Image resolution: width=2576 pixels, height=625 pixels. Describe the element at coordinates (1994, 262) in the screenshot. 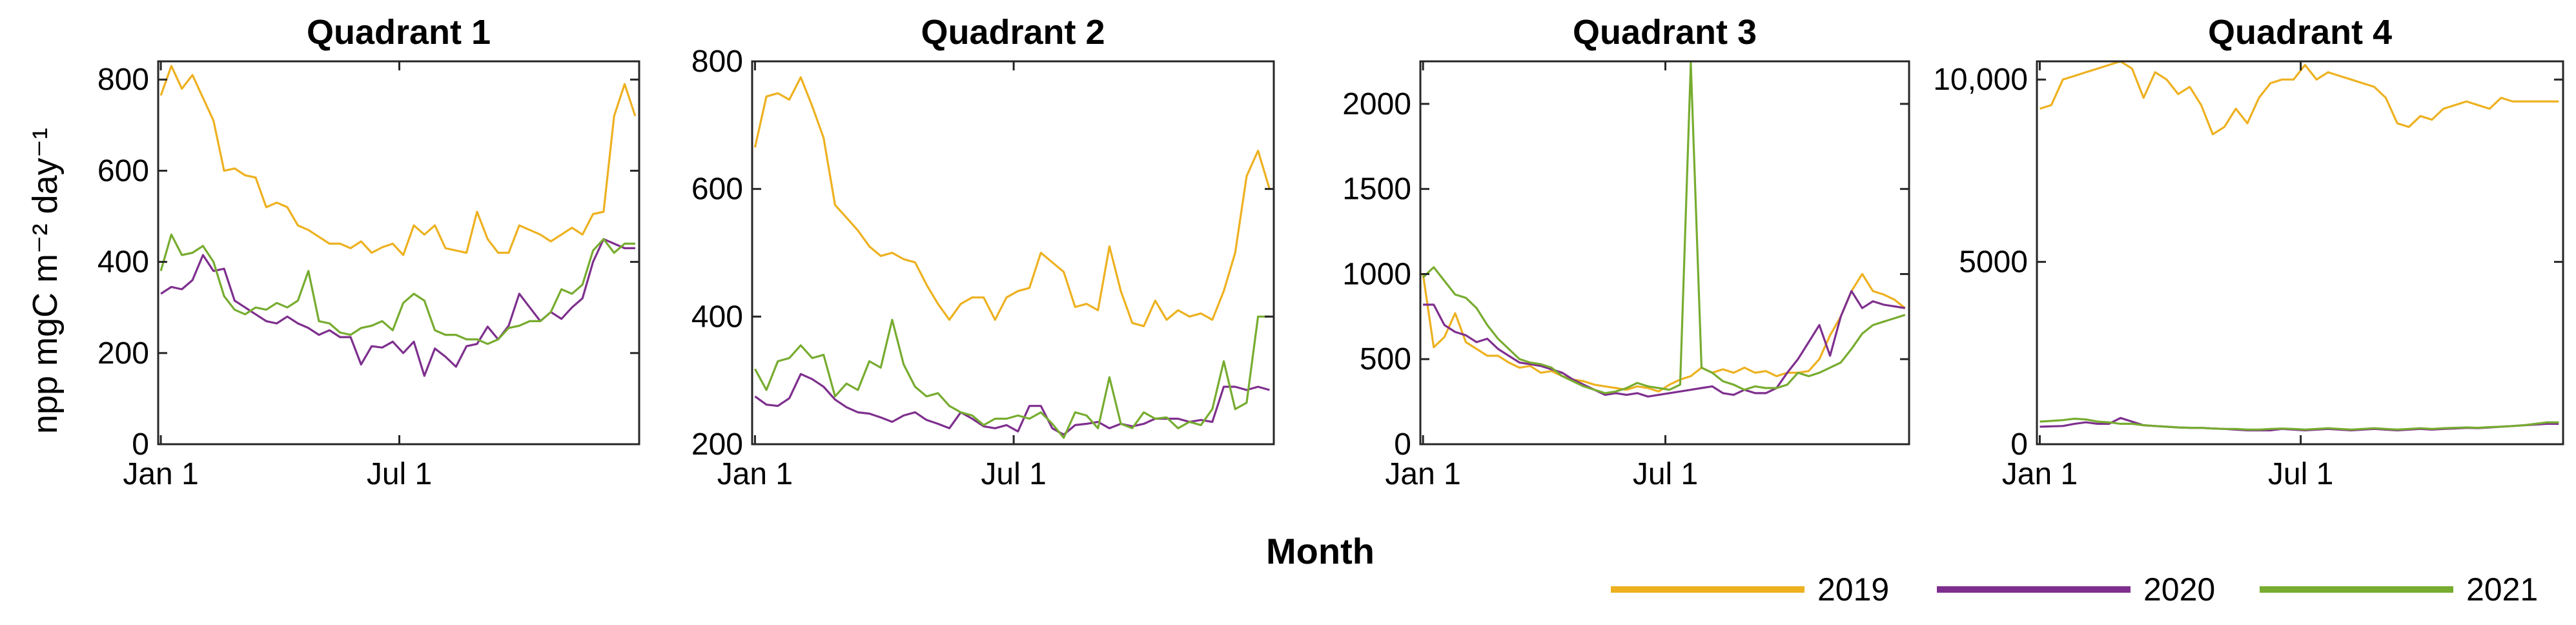

I see `y-tick-label: 5000` at that location.